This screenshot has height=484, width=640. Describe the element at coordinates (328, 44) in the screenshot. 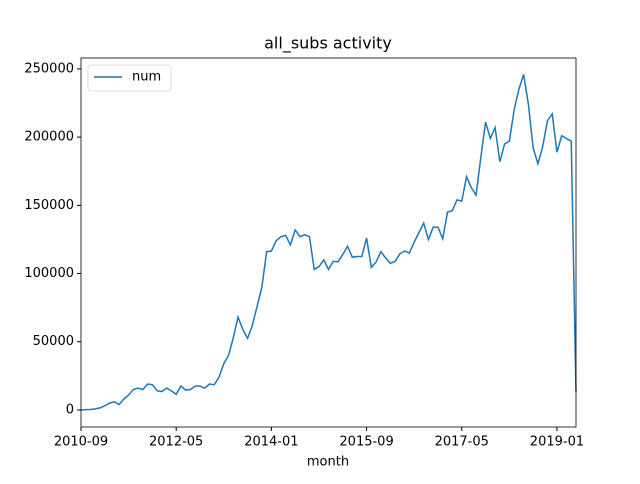

I see `chart-title: all_subs activity` at that location.